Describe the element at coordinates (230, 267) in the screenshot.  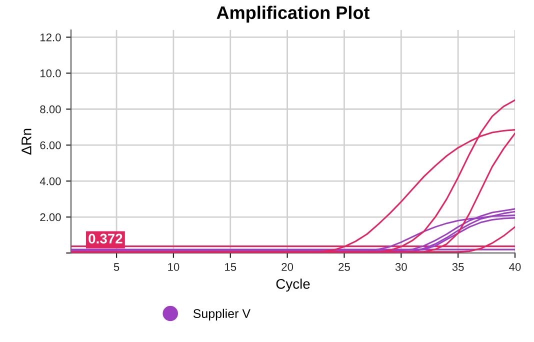
I see `x-tick-label: 15` at that location.